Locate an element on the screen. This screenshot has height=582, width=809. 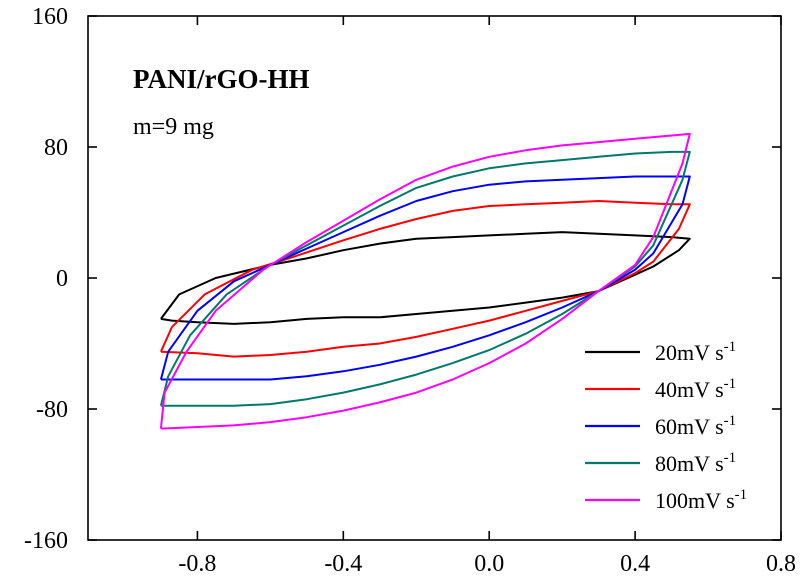
y-tick-label: 80 is located at coordinates (56, 148).